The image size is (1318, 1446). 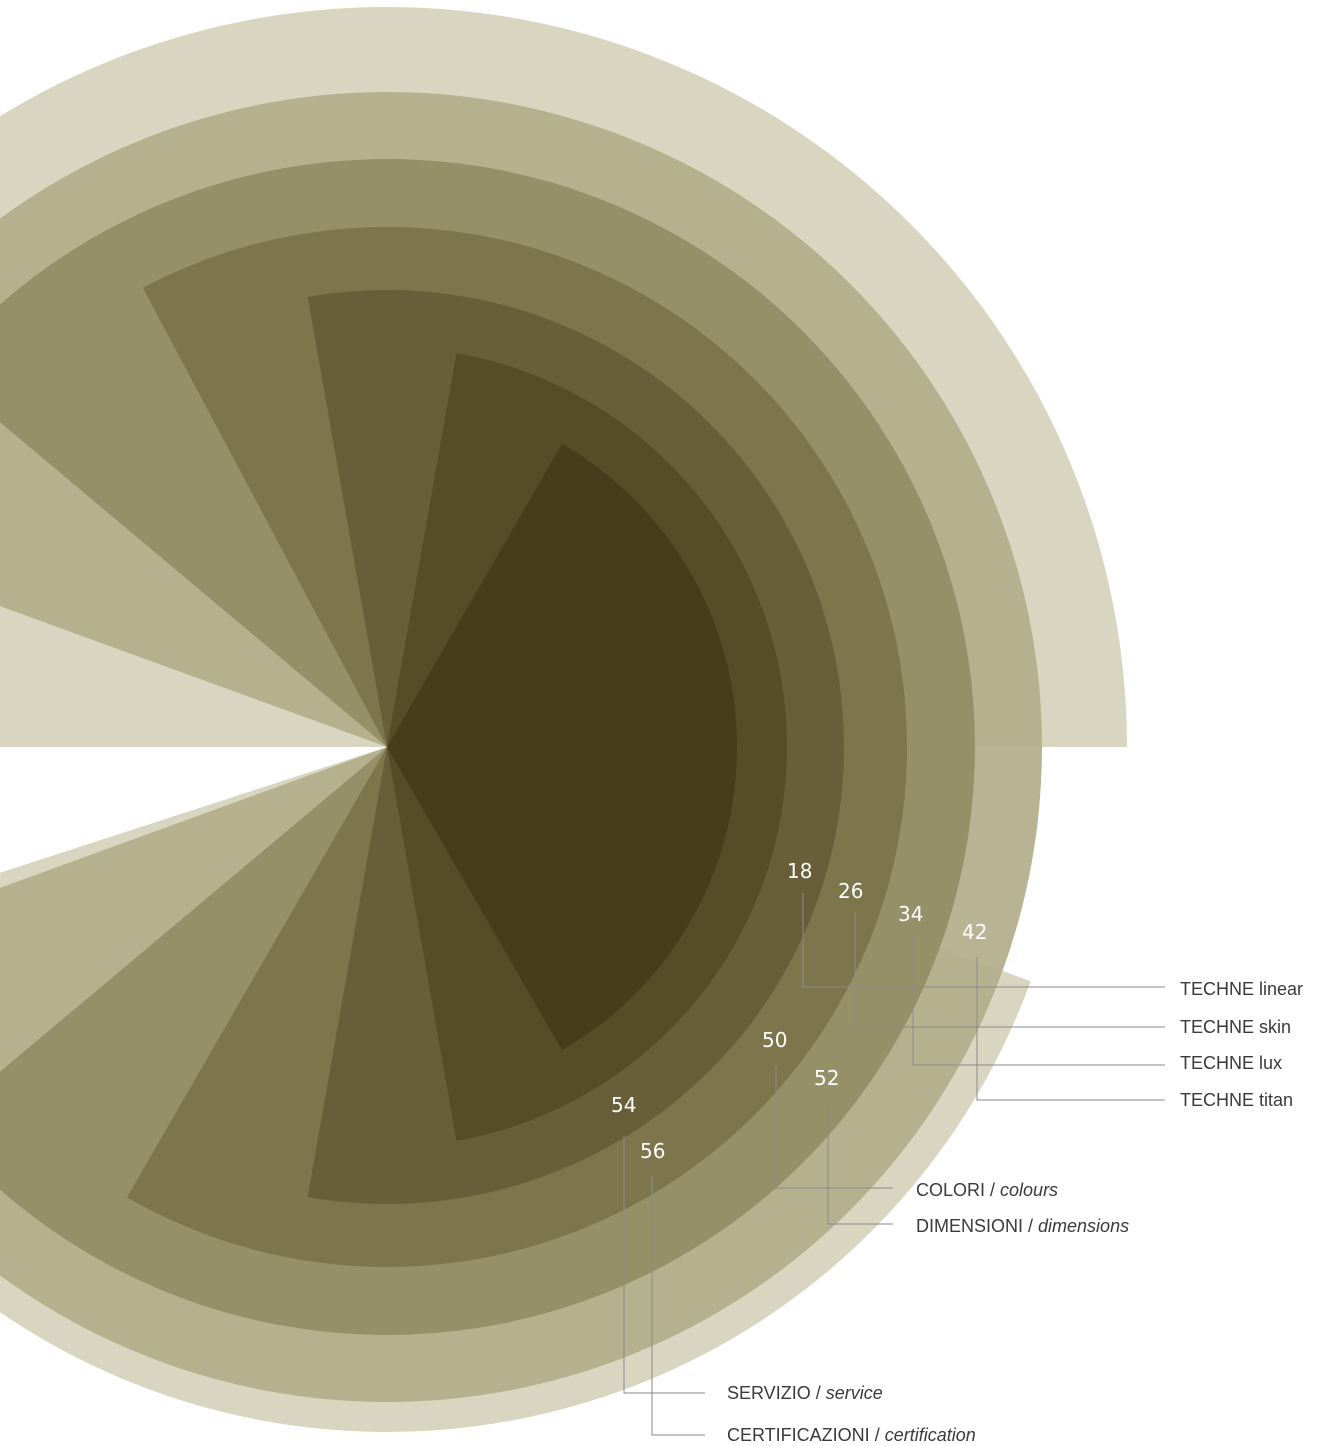 What do you see at coordinates (562, 595) in the screenshot?
I see `wedge-ring-7-upper` at bounding box center [562, 595].